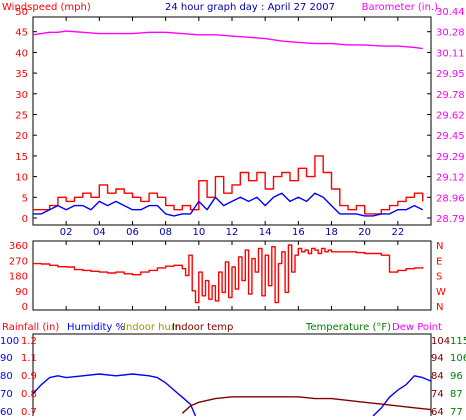 The height and width of the screenshot is (420, 466). I want to click on barometer-tick-label: 30.11, so click(450, 53).